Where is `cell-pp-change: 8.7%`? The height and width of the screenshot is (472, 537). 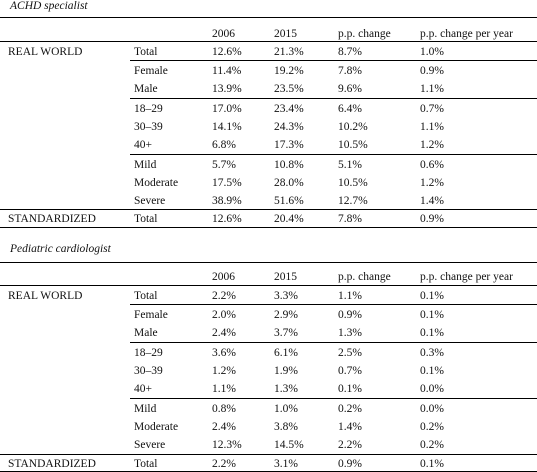 cell-pp-change: 8.7% is located at coordinates (350, 52).